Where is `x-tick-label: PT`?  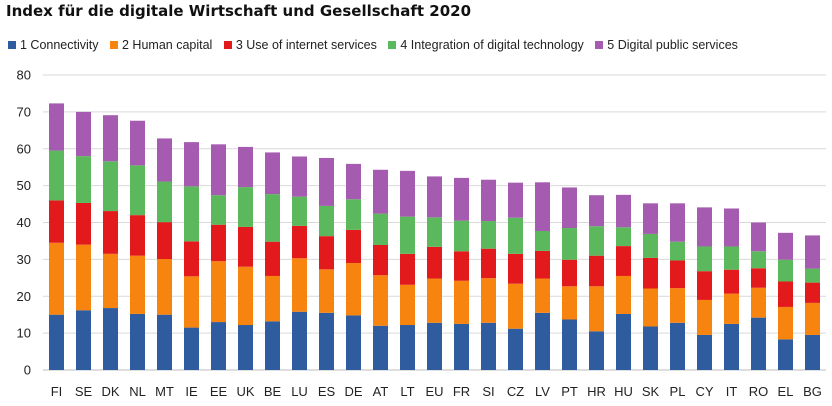 x-tick-label: PT is located at coordinates (569, 391).